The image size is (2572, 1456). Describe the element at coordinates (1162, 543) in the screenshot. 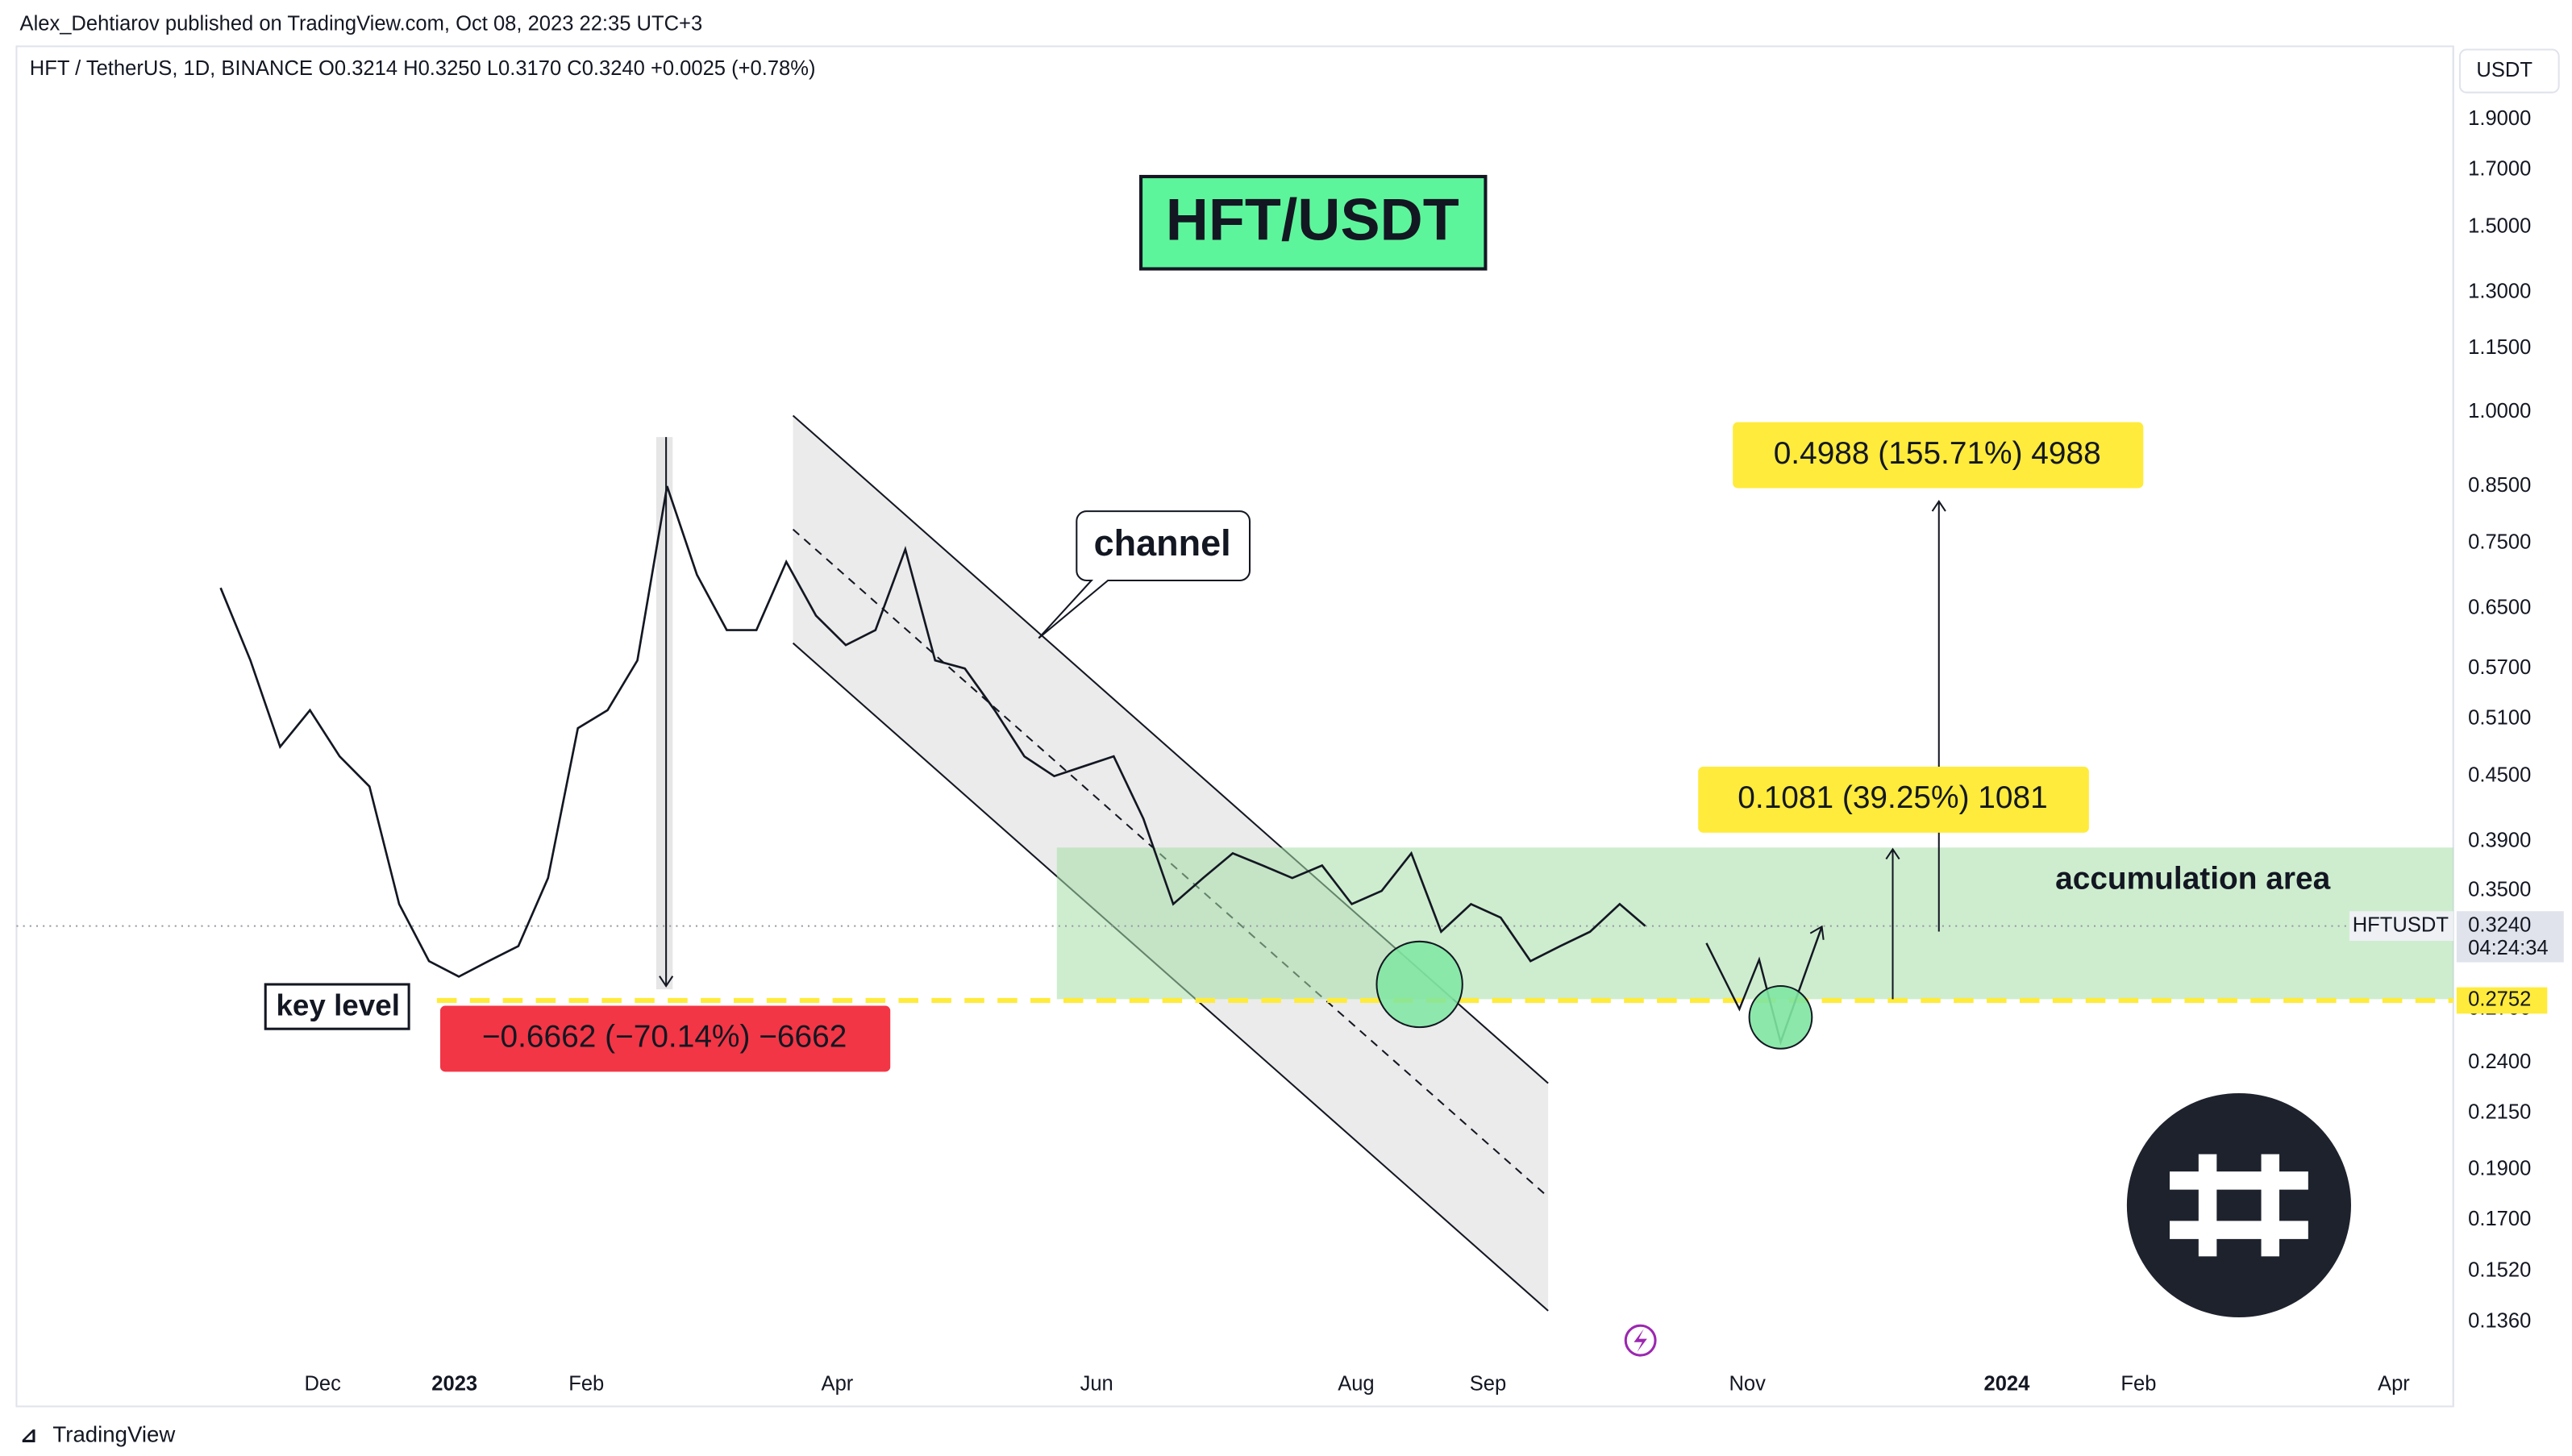

I see `channel-label: channel` at that location.